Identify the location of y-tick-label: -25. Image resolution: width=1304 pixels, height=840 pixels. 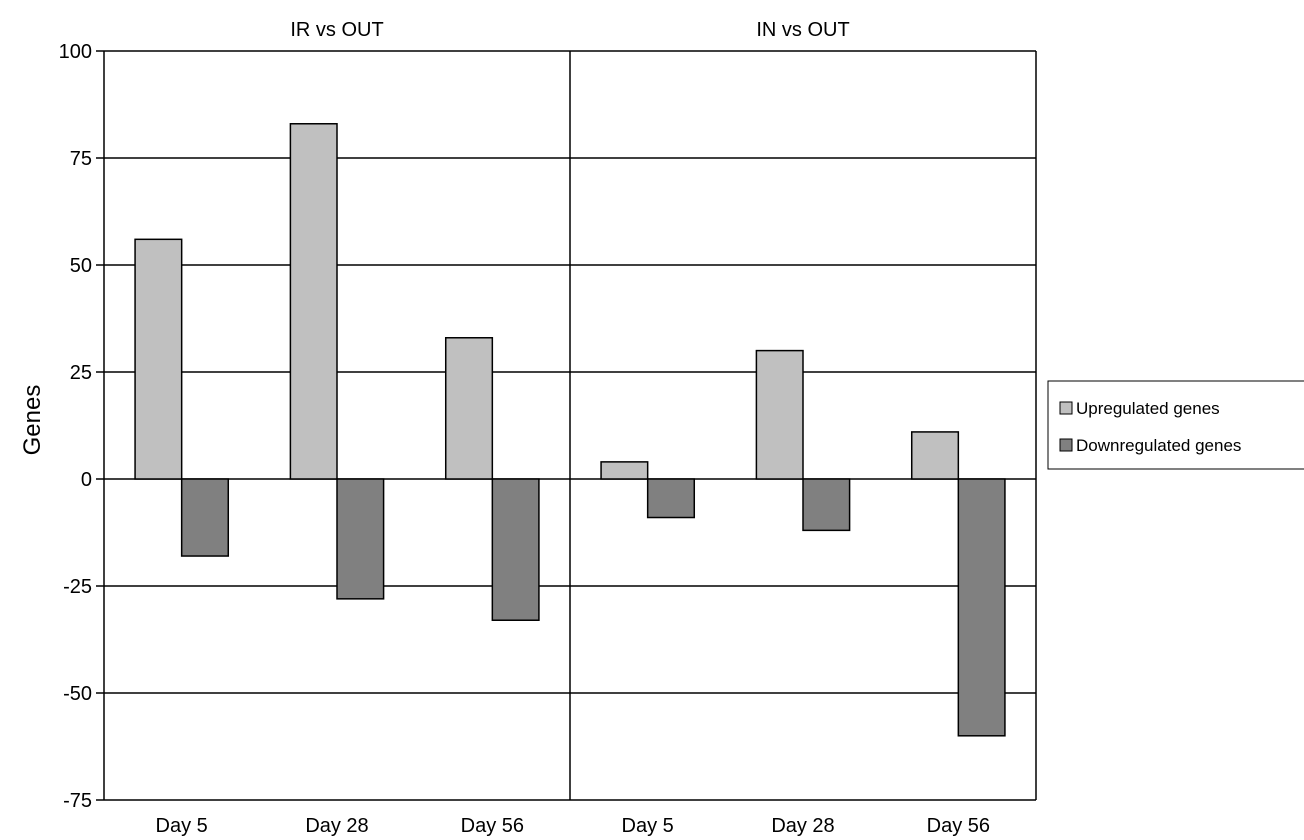
(77, 587).